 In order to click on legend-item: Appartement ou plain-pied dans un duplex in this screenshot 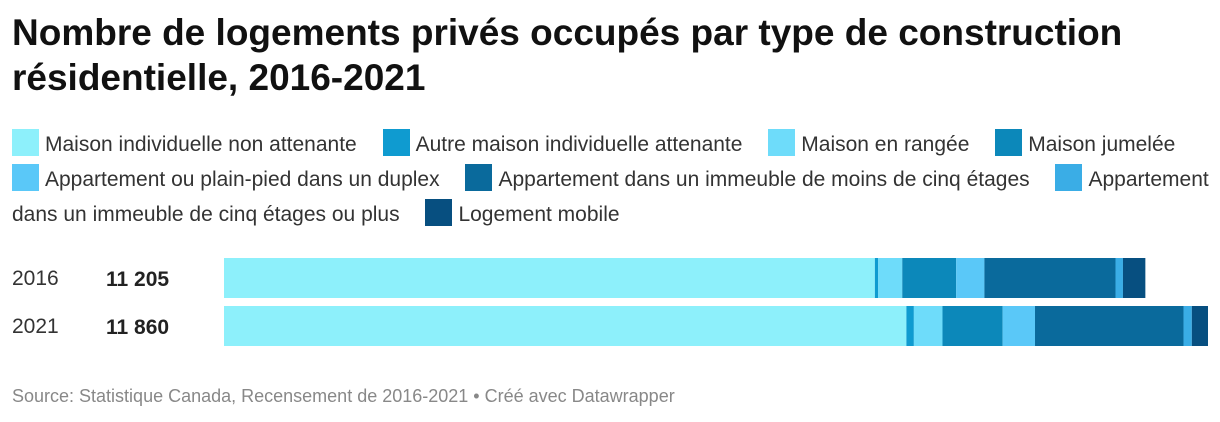, I will do `click(236, 177)`.